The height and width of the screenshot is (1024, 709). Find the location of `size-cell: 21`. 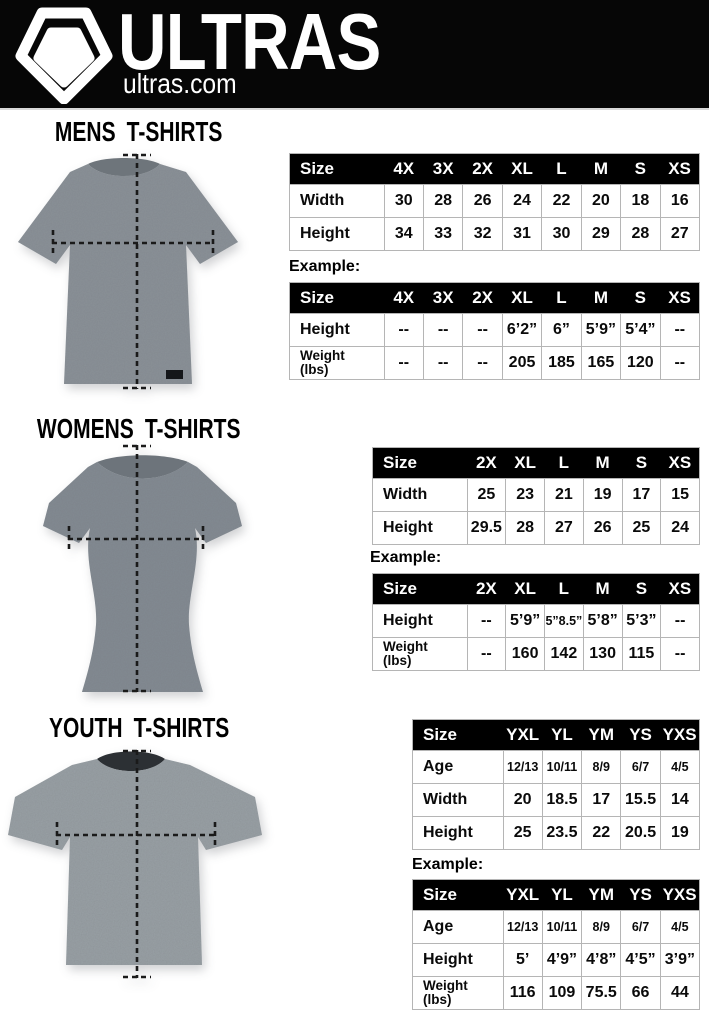

size-cell: 21 is located at coordinates (564, 495).